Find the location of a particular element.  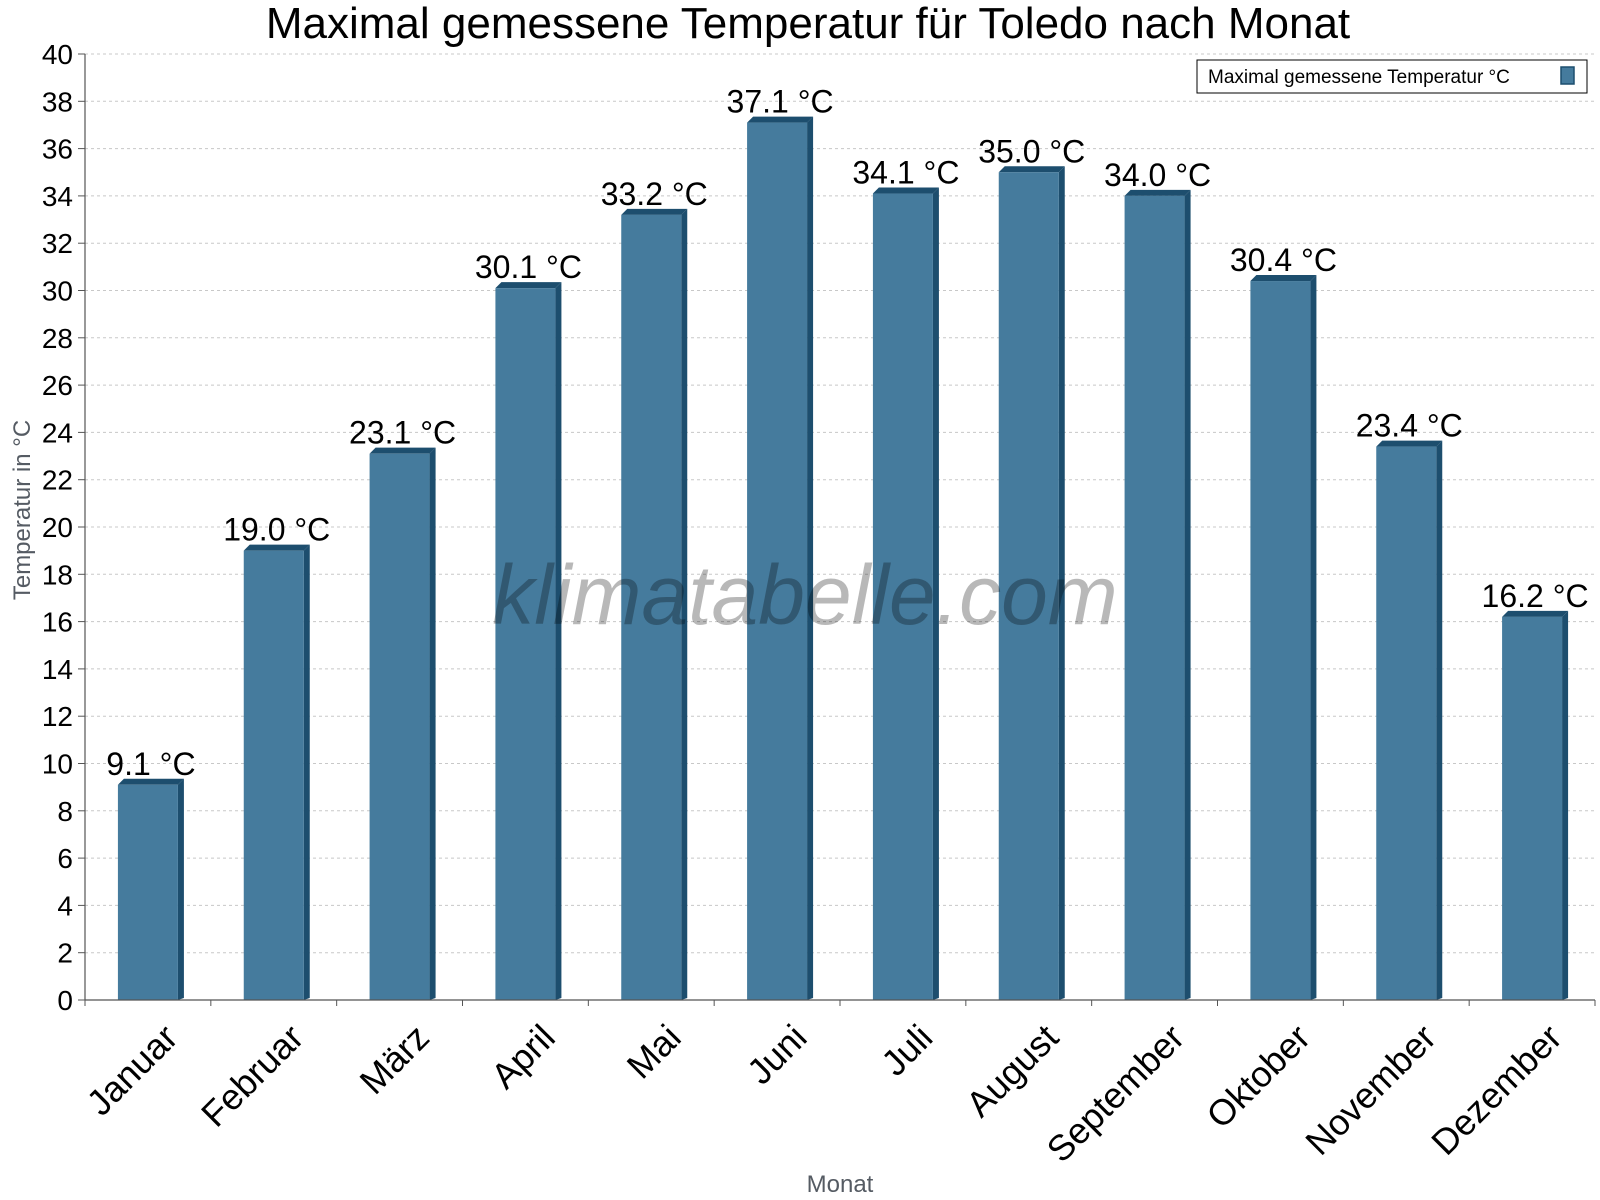

y-tick-label: 30 is located at coordinates (57, 291).